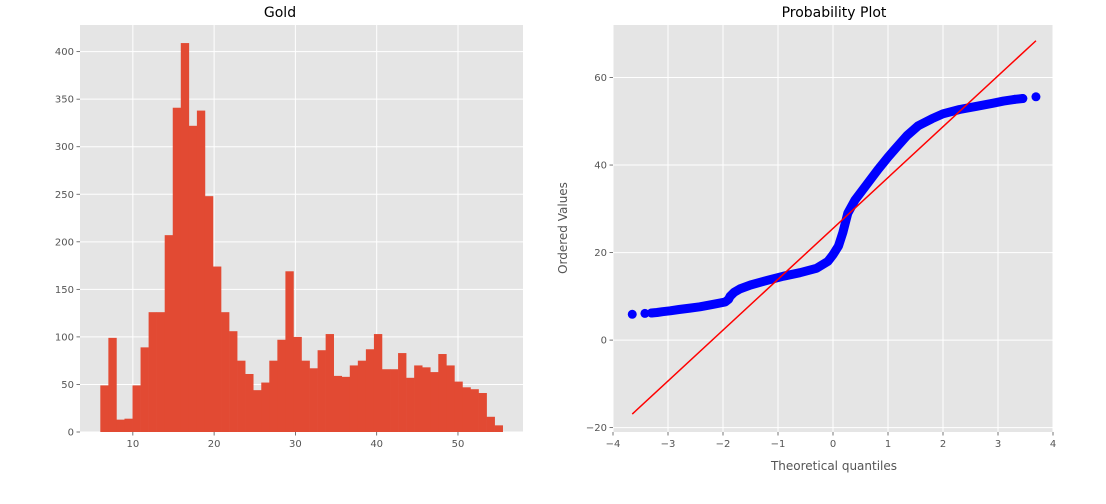 The width and height of the screenshot is (1106, 504). What do you see at coordinates (64, 195) in the screenshot?
I see `svg-text: 250` at bounding box center [64, 195].